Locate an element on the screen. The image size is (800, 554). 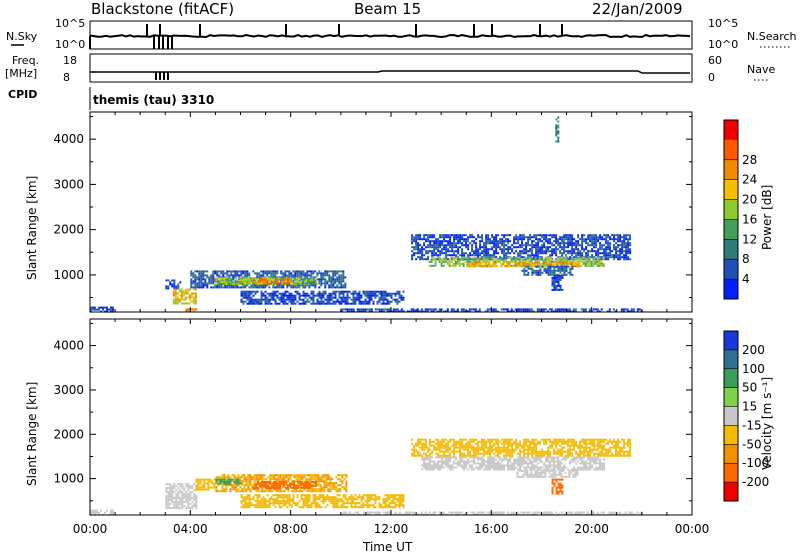
nave-tick-top: 60 is located at coordinates (715, 60).